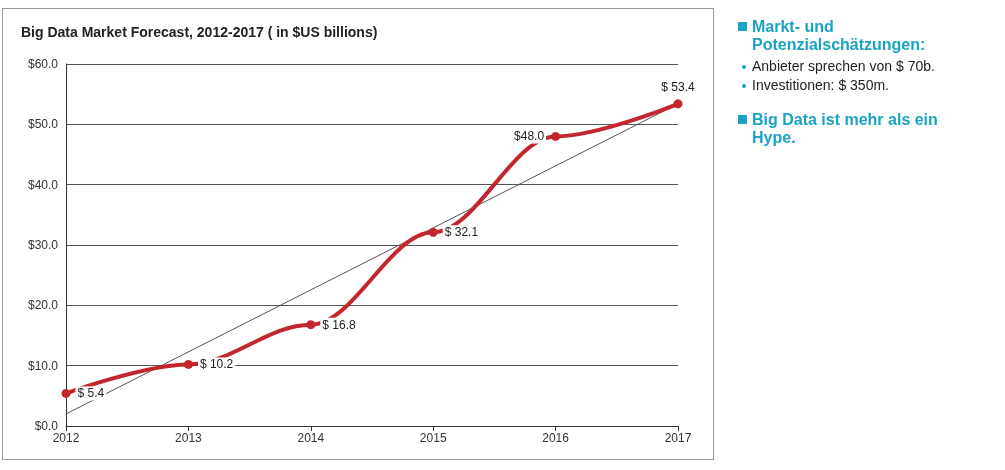 The width and height of the screenshot is (1005, 470). What do you see at coordinates (678, 438) in the screenshot?
I see `x-tick-label: 2017` at bounding box center [678, 438].